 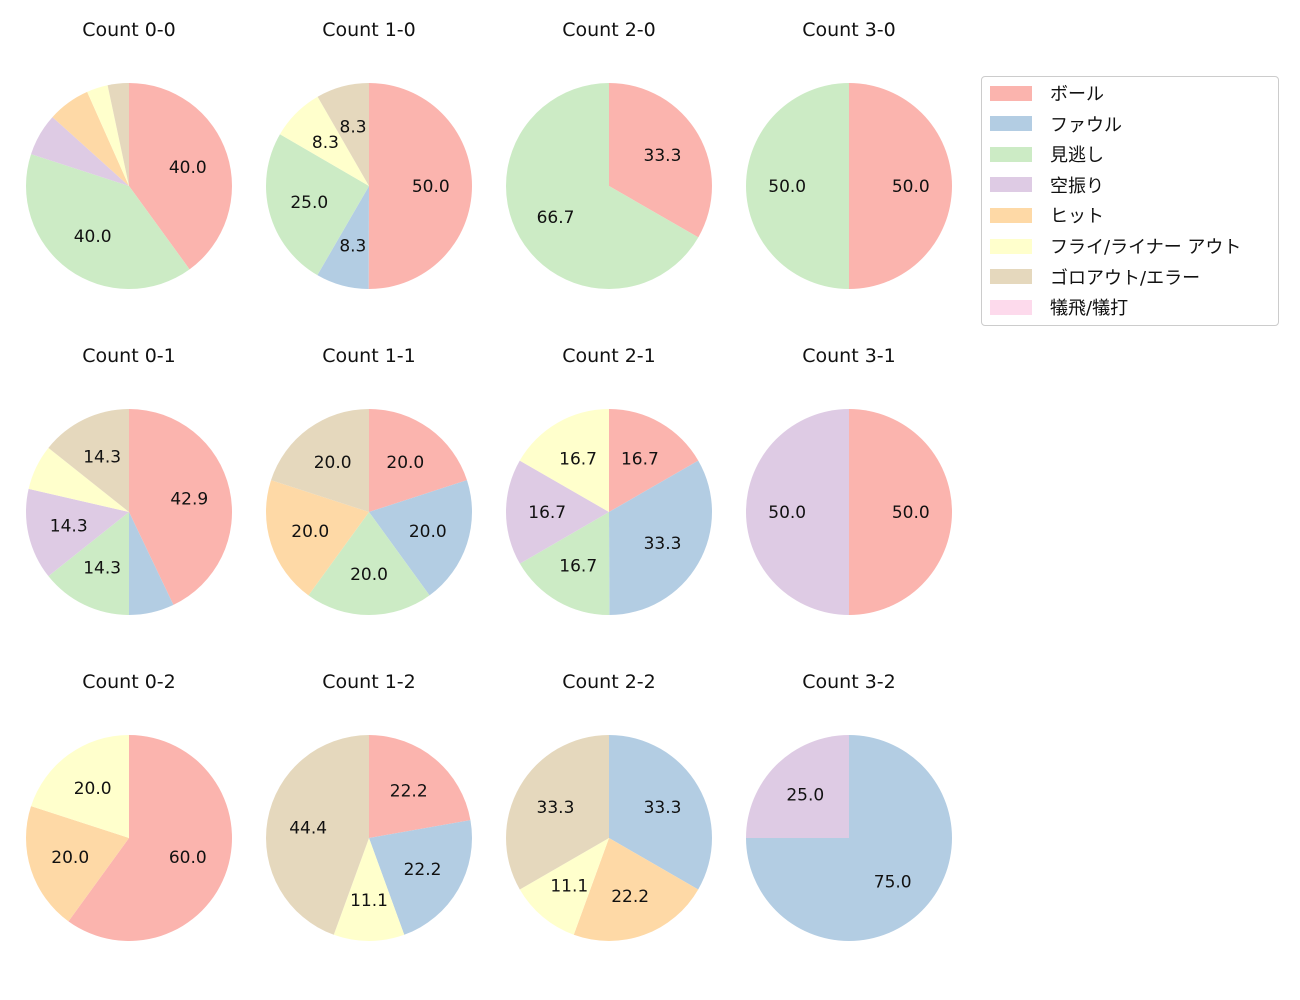 I want to click on legend-item: ボール, so click(x=1047, y=94).